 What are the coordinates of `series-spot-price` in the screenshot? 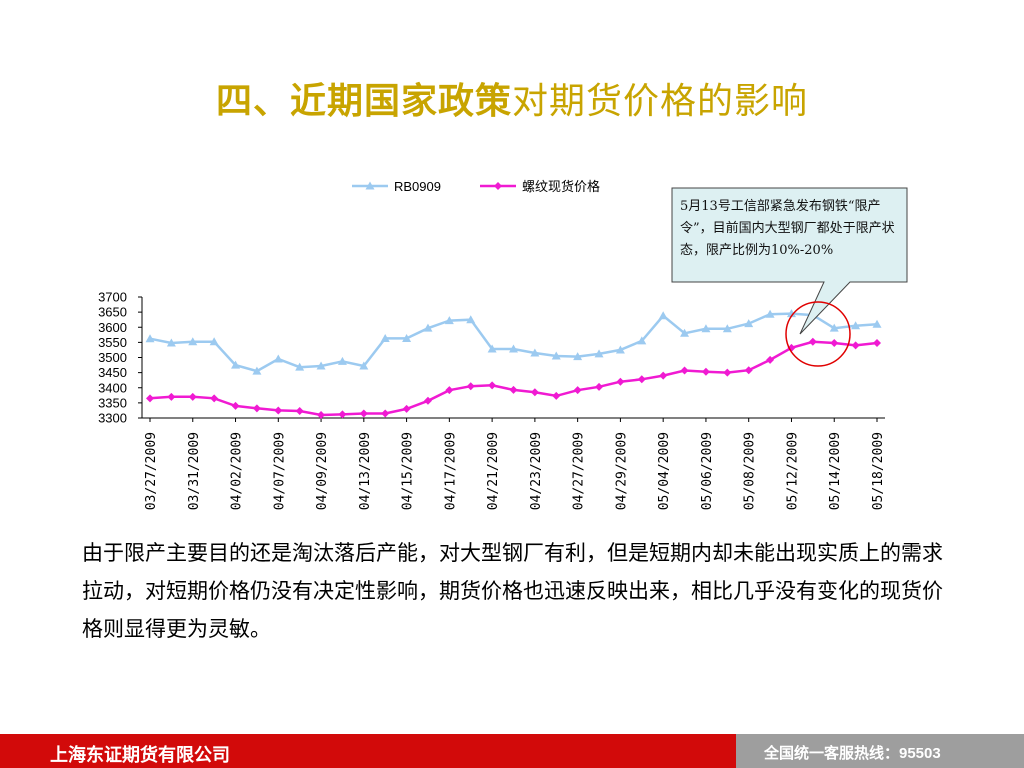 It's located at (513, 378).